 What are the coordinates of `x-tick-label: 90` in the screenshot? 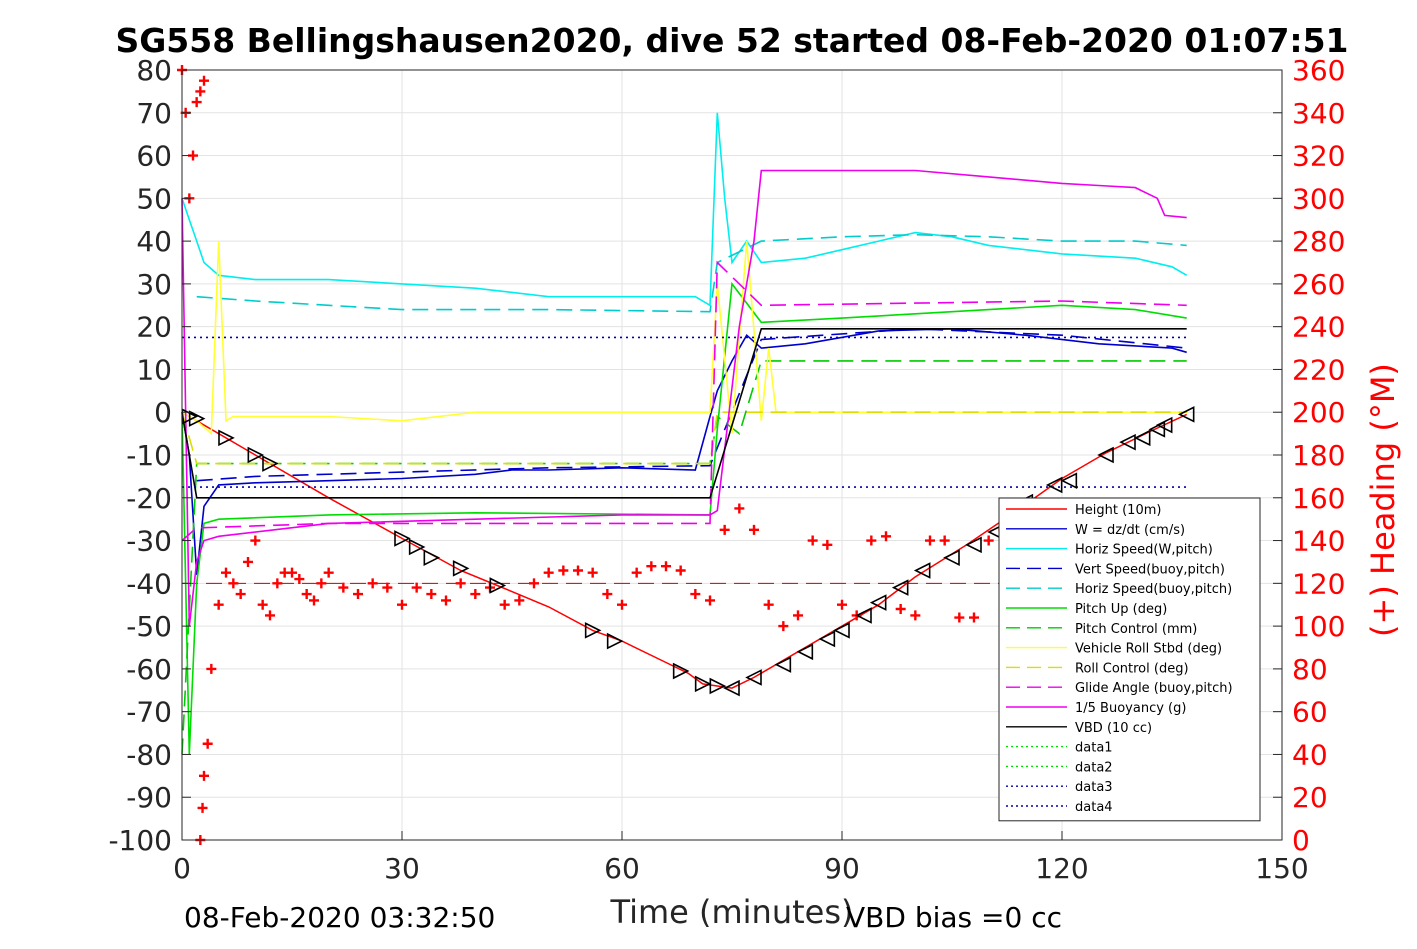 It's located at (842, 868).